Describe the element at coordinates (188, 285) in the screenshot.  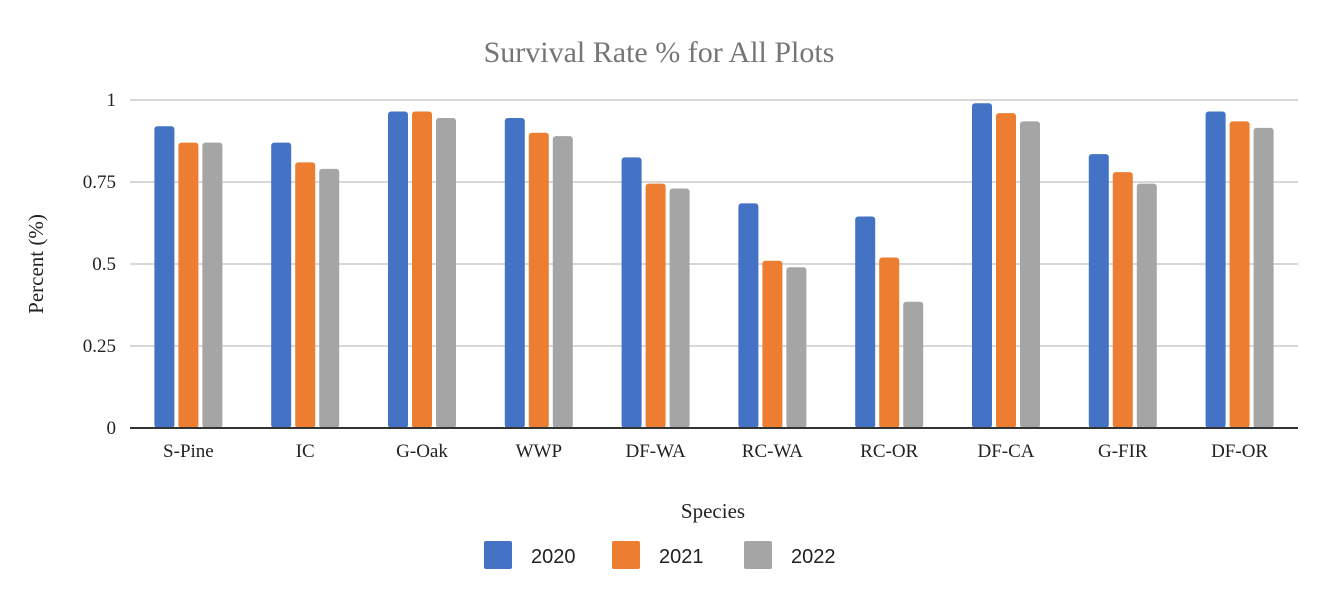
I see `bar-2021-S-Pine` at that location.